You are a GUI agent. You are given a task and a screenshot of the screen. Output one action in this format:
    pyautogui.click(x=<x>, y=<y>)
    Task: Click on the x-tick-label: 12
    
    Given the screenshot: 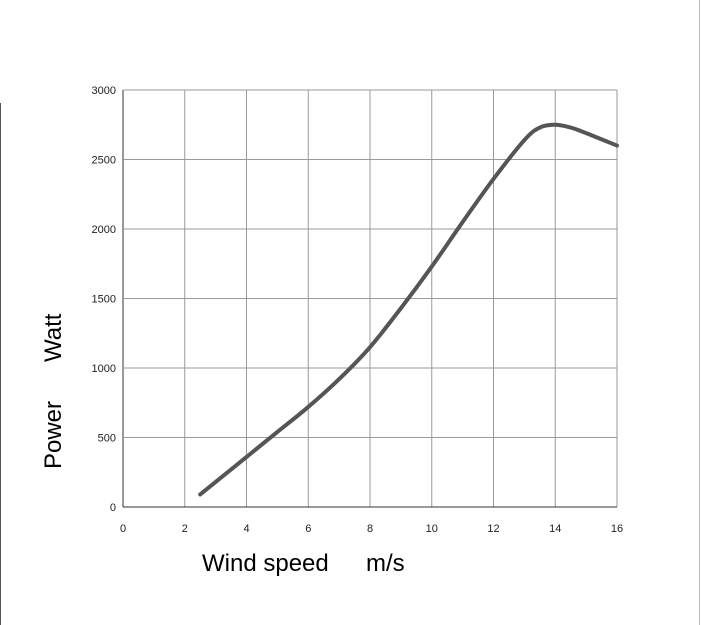 What is the action you would take?
    pyautogui.click(x=493, y=529)
    